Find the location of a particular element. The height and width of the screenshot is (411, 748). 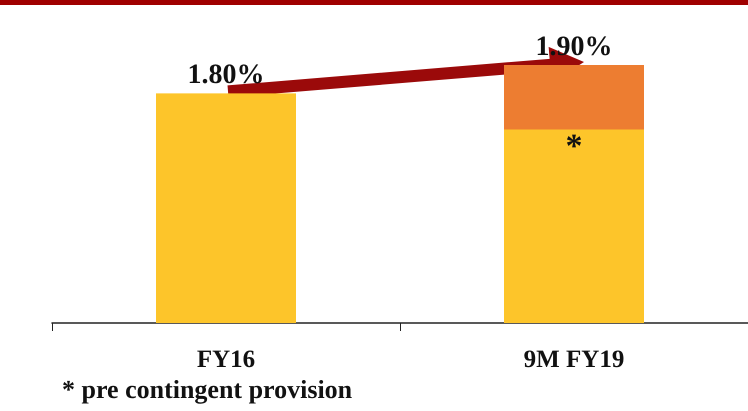

annotation: * is located at coordinates (574, 147).